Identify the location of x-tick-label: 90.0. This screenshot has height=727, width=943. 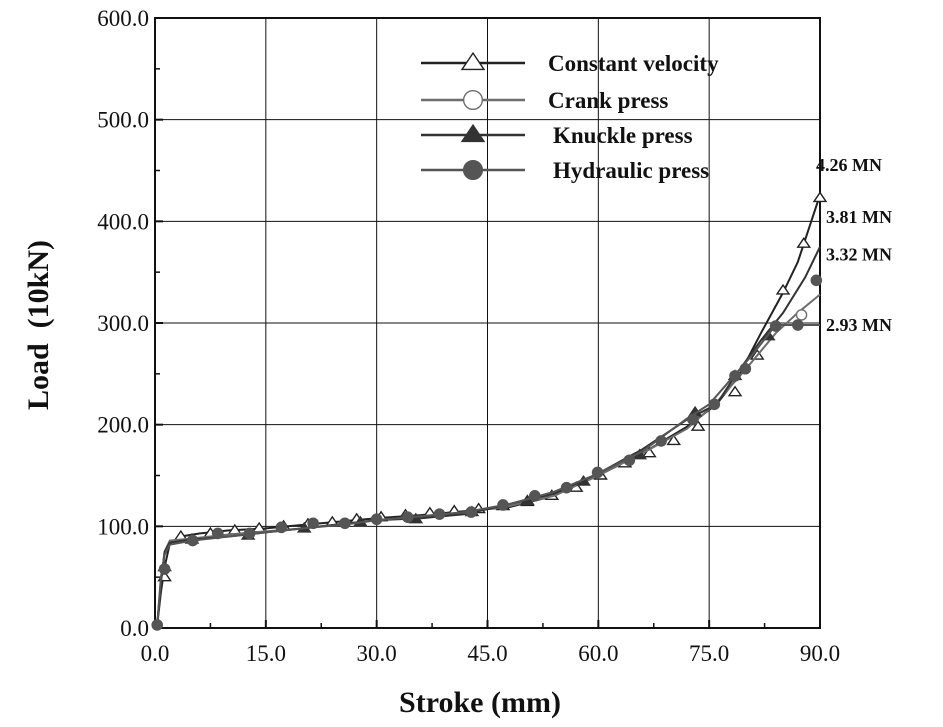
(820, 653).